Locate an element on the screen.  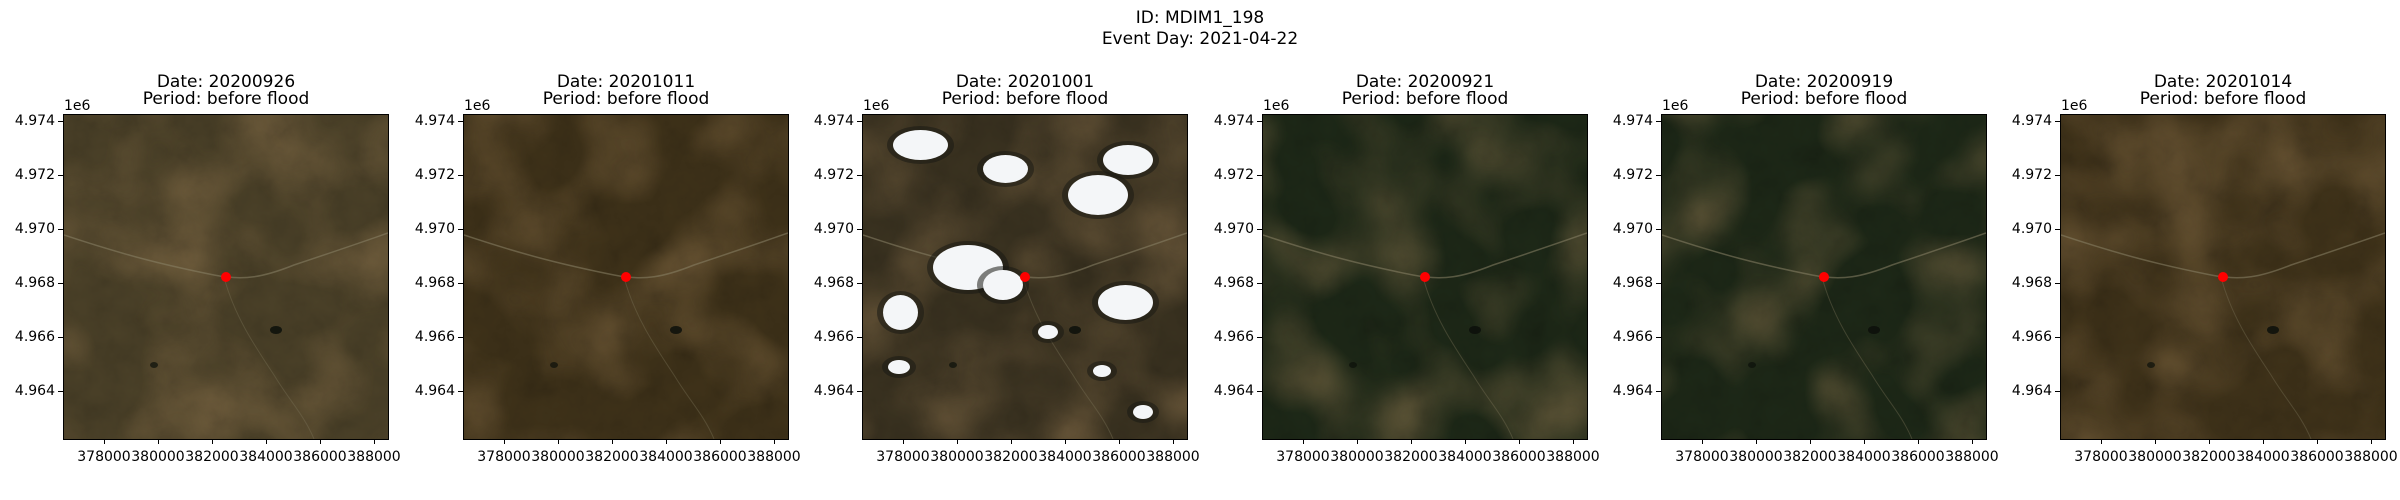
panel-period-label: Period: before flood is located at coordinates (2223, 99).